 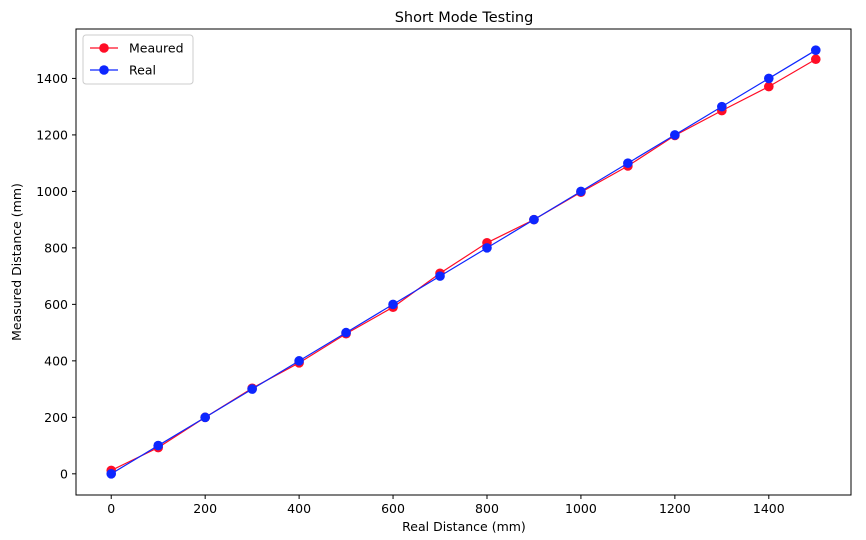 What do you see at coordinates (56, 276) in the screenshot?
I see `y-axis: 0 200 400 600 800 1000 1200 1400` at bounding box center [56, 276].